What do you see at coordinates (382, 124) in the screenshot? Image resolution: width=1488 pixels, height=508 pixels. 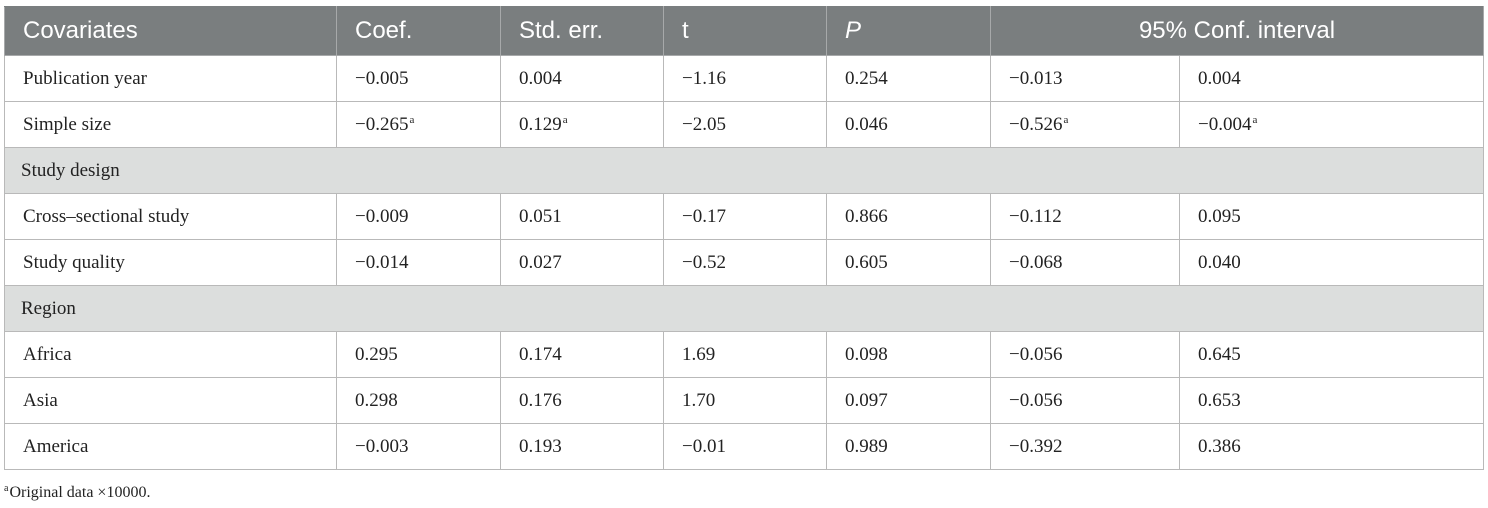 I see `coef-cell-value: −0.265` at bounding box center [382, 124].